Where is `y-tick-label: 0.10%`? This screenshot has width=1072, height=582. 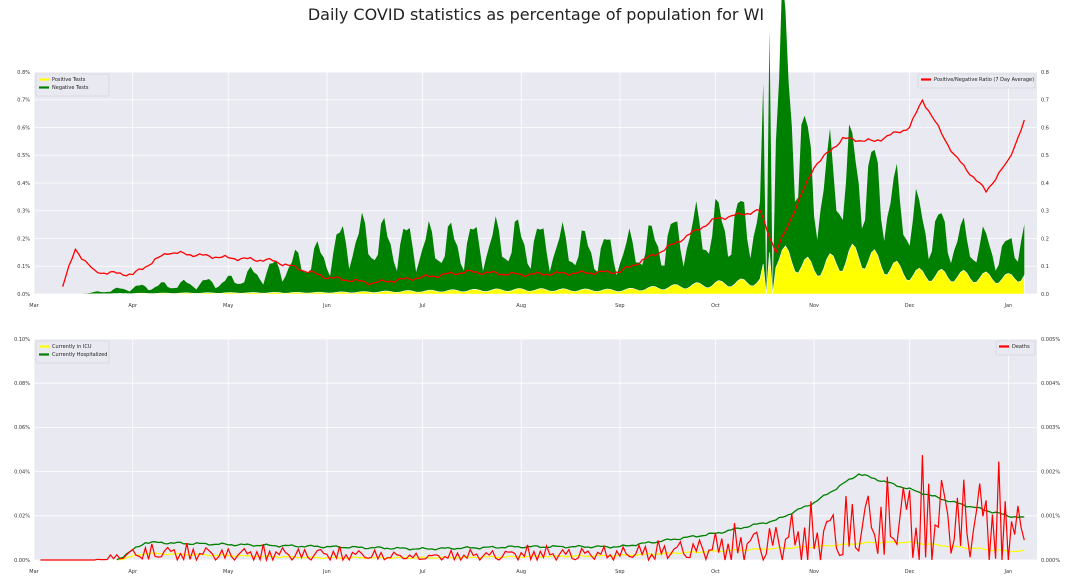
y-tick-label: 0.10% is located at coordinates (22, 340).